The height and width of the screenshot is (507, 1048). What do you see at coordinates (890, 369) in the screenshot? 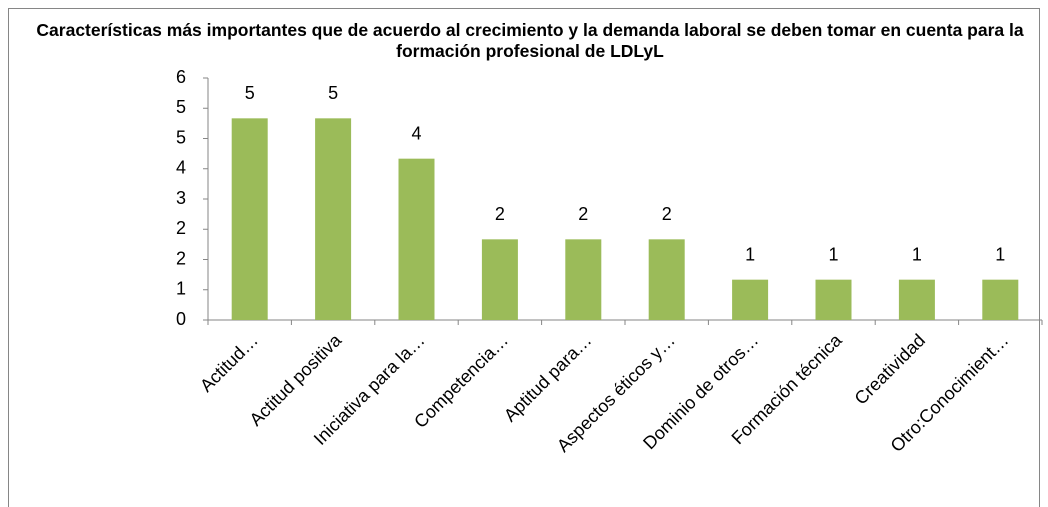
I see `x-tick-label: Creatividad` at bounding box center [890, 369].